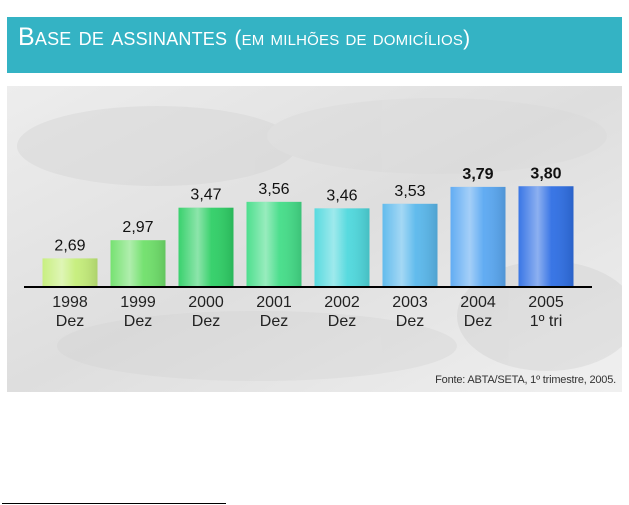  What do you see at coordinates (342, 321) in the screenshot?
I see `x-tick-period-2002: Dez` at bounding box center [342, 321].